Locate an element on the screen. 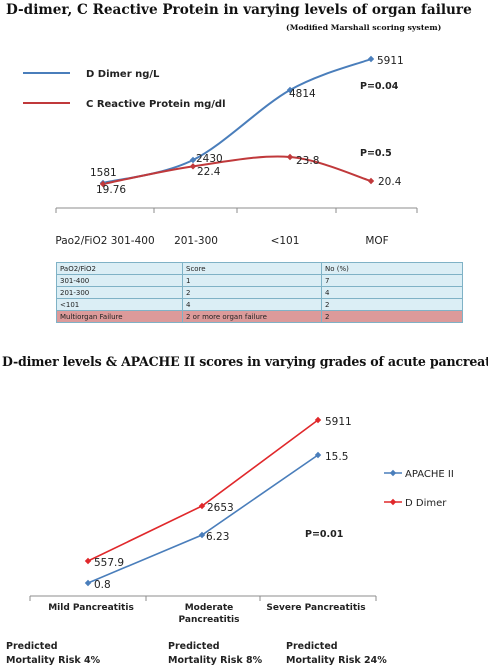  crp-series-line is located at coordinates (237, 170).